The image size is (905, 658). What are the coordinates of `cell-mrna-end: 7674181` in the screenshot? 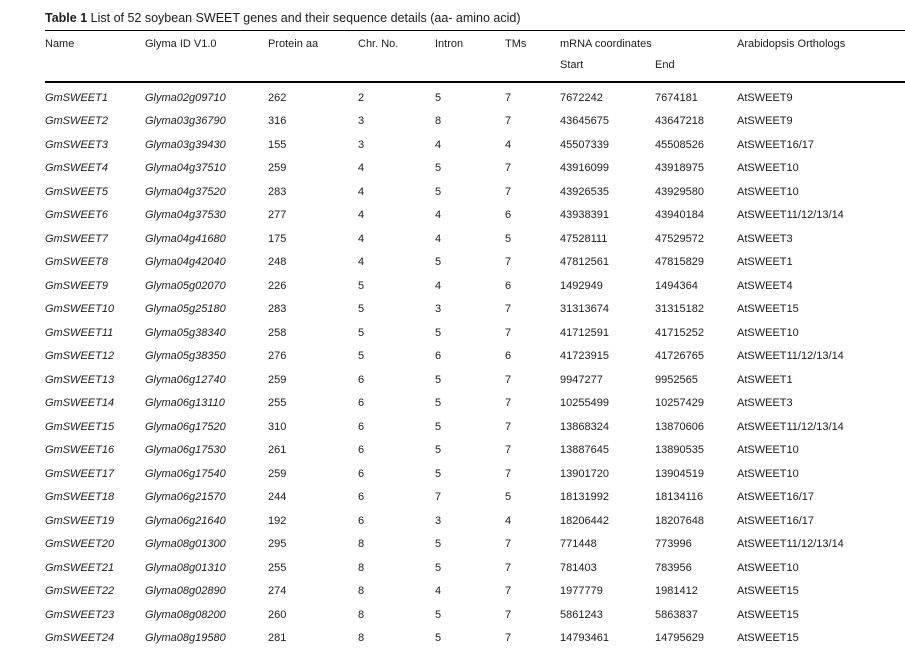 It's located at (676, 97).